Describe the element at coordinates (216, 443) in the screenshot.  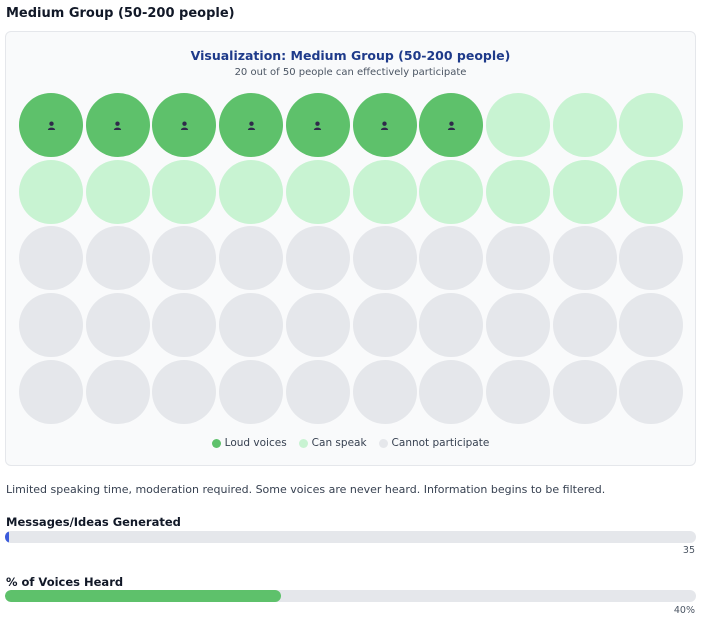
I see `legend-dot-loud` at that location.